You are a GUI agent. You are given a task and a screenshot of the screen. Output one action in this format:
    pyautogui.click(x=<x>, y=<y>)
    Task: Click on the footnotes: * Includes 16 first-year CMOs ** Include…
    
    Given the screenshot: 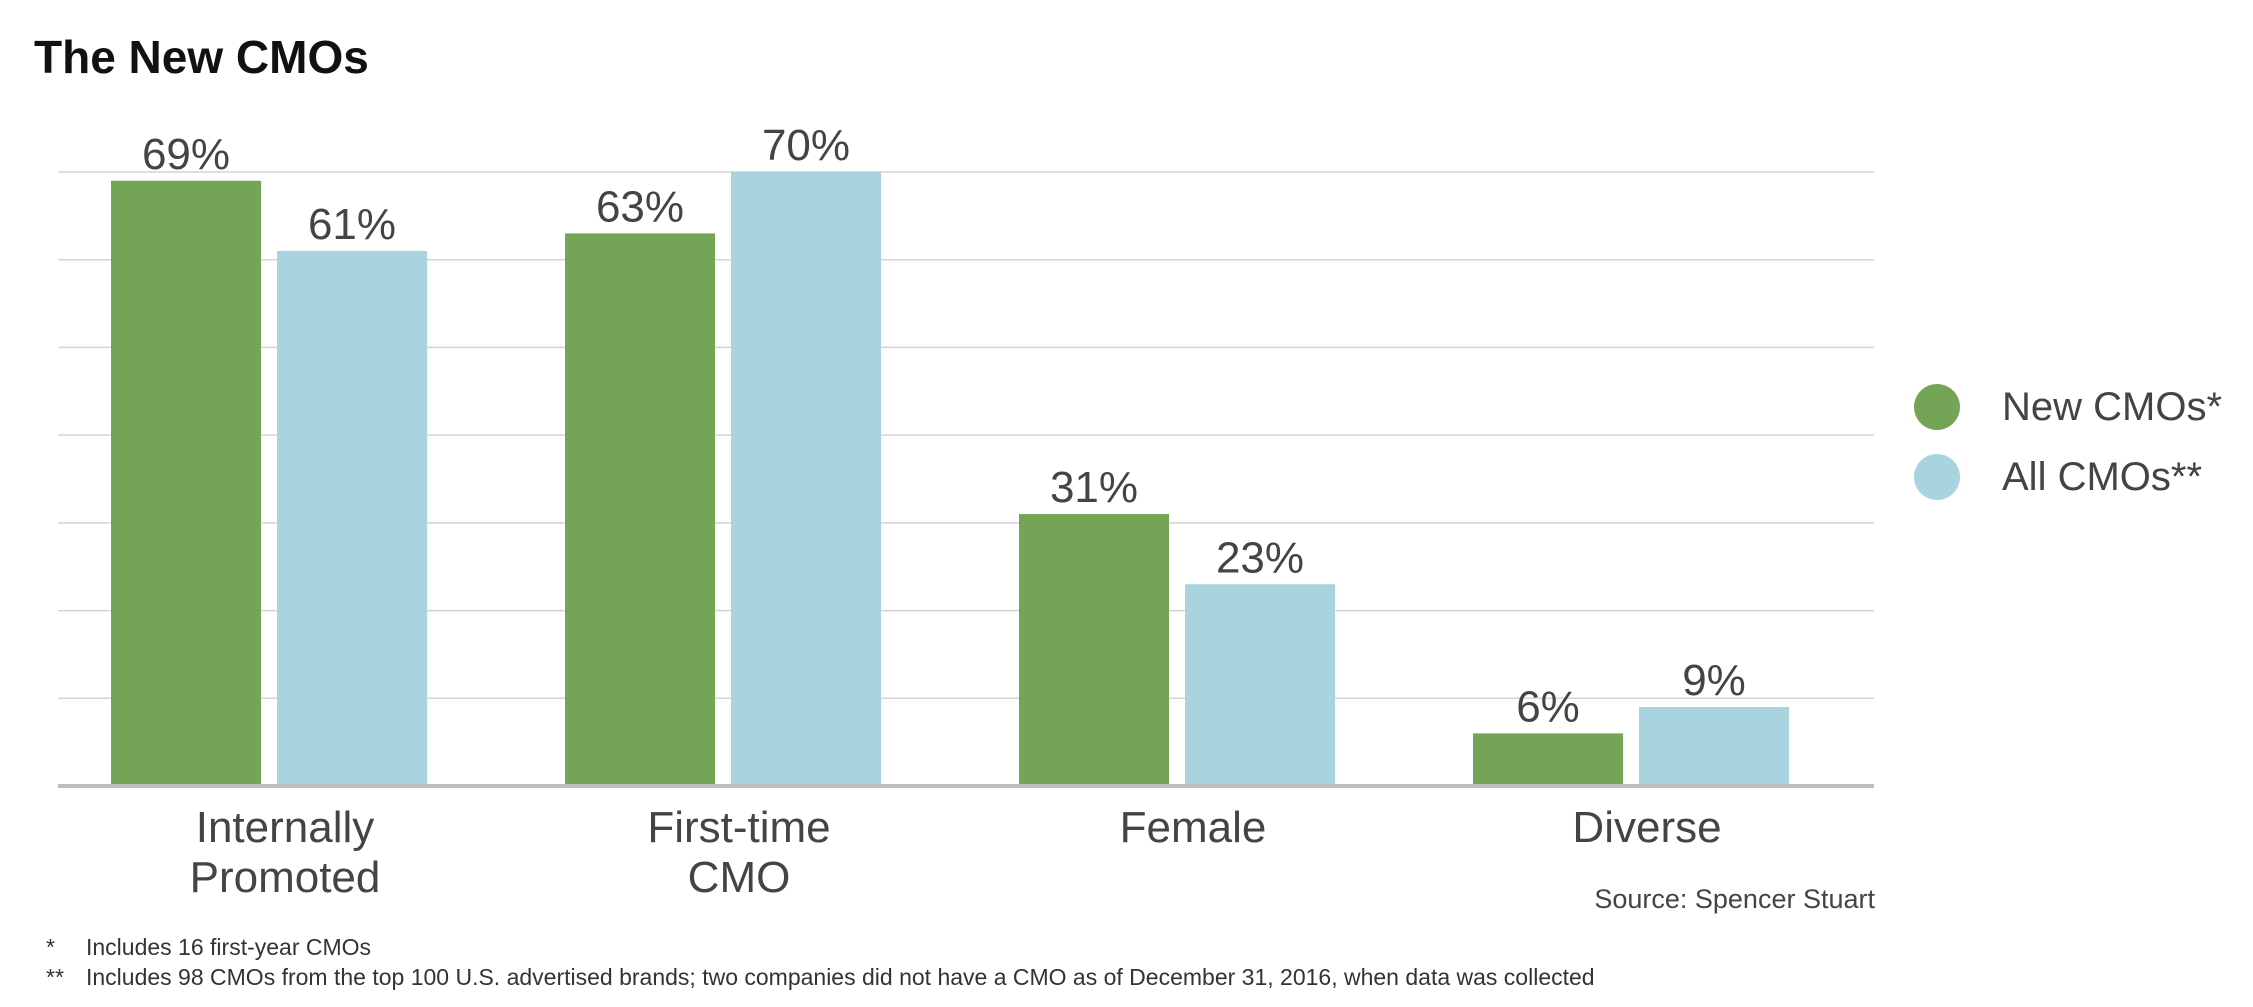 What is the action you would take?
    pyautogui.click(x=820, y=962)
    